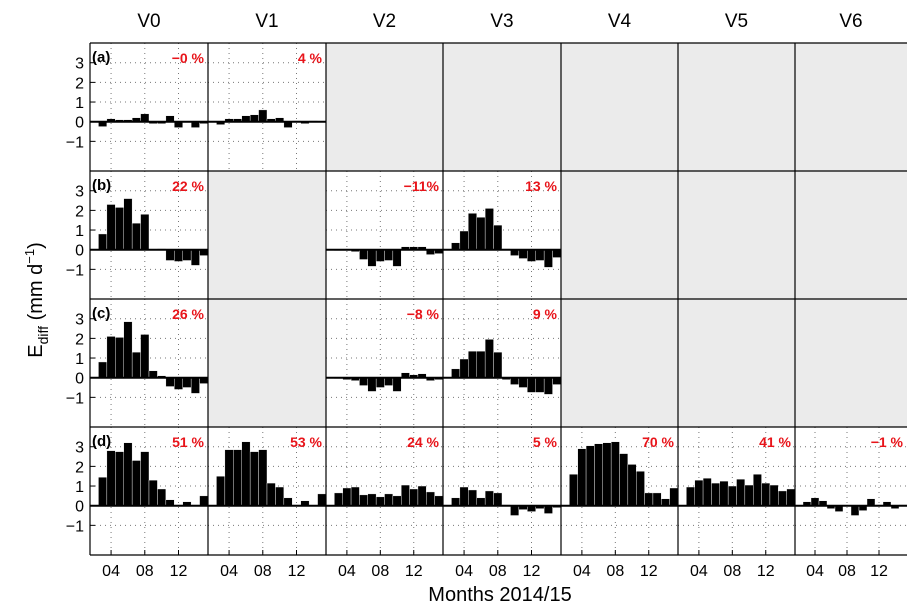  What do you see at coordinates (310, 58) in the screenshot?
I see `percent-annotation: 4 %` at bounding box center [310, 58].